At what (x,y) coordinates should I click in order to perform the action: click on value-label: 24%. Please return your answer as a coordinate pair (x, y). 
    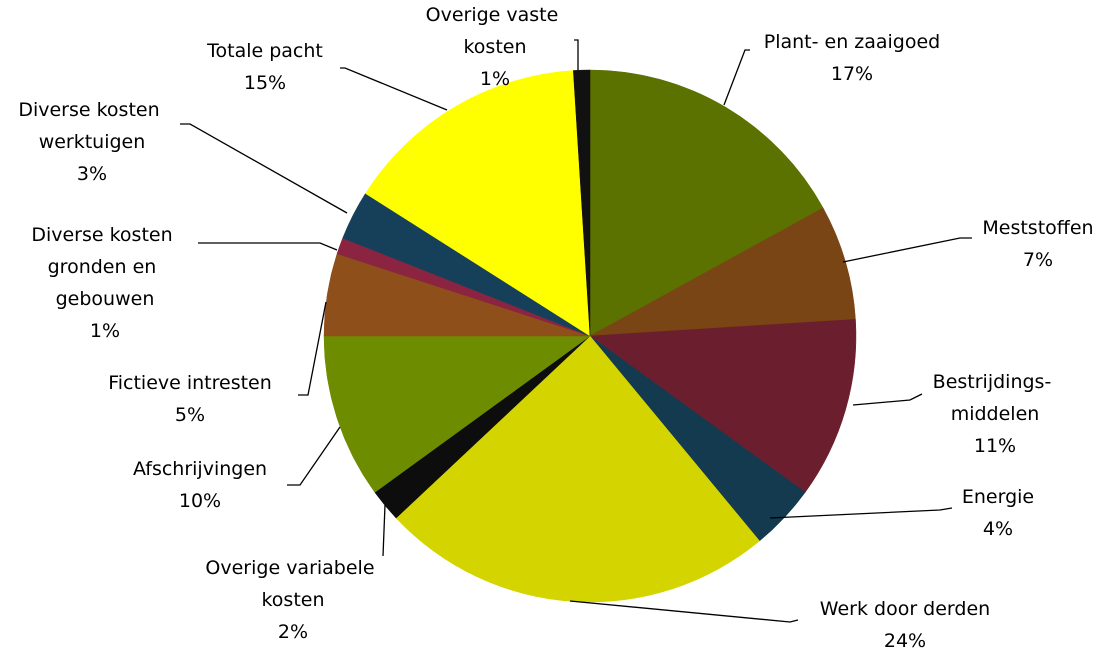
    Looking at the image, I should click on (905, 641).